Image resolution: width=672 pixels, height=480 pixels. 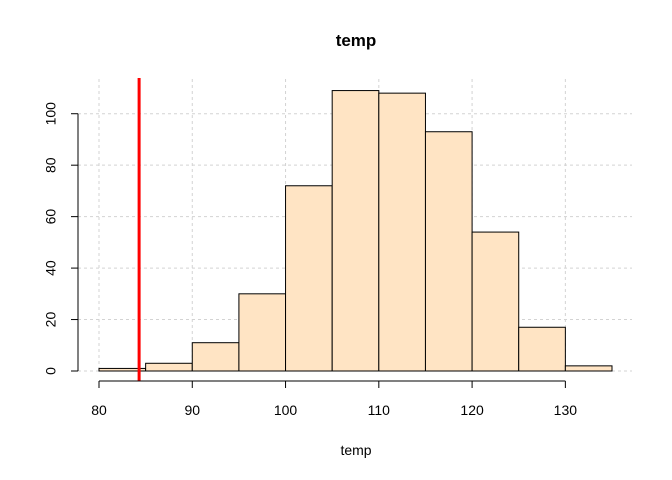 I want to click on y-tick-label: 80, so click(x=51, y=165).